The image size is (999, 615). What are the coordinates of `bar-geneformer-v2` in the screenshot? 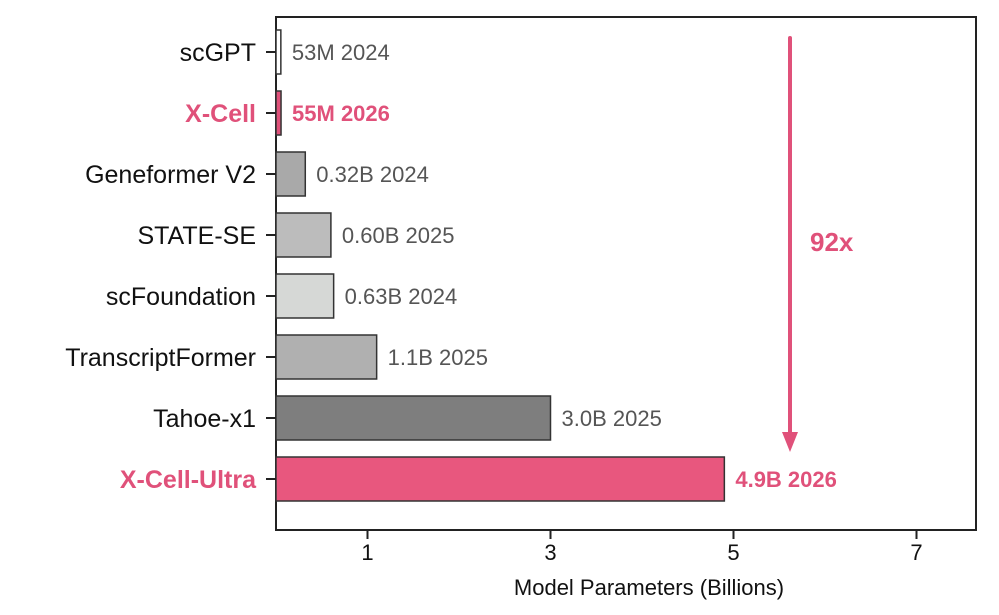 It's located at (291, 174).